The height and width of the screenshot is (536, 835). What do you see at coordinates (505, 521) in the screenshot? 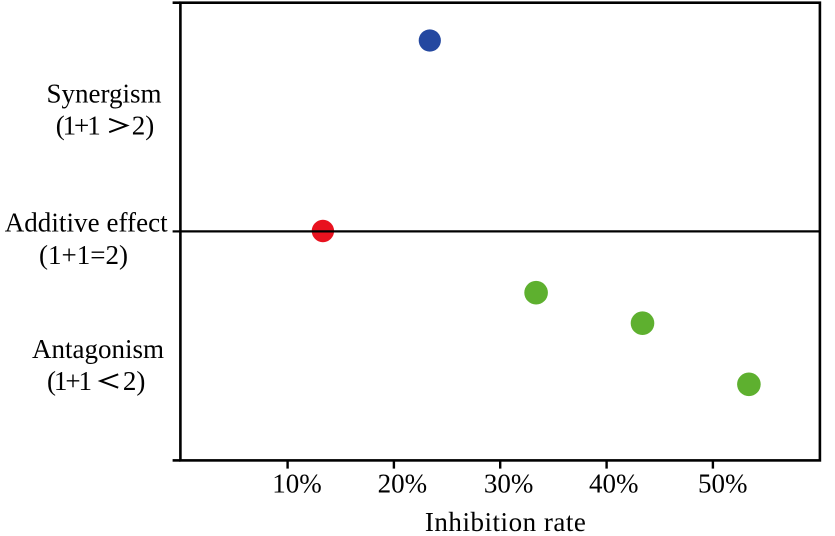
I see `svg-text: Inhibition rate` at bounding box center [505, 521].